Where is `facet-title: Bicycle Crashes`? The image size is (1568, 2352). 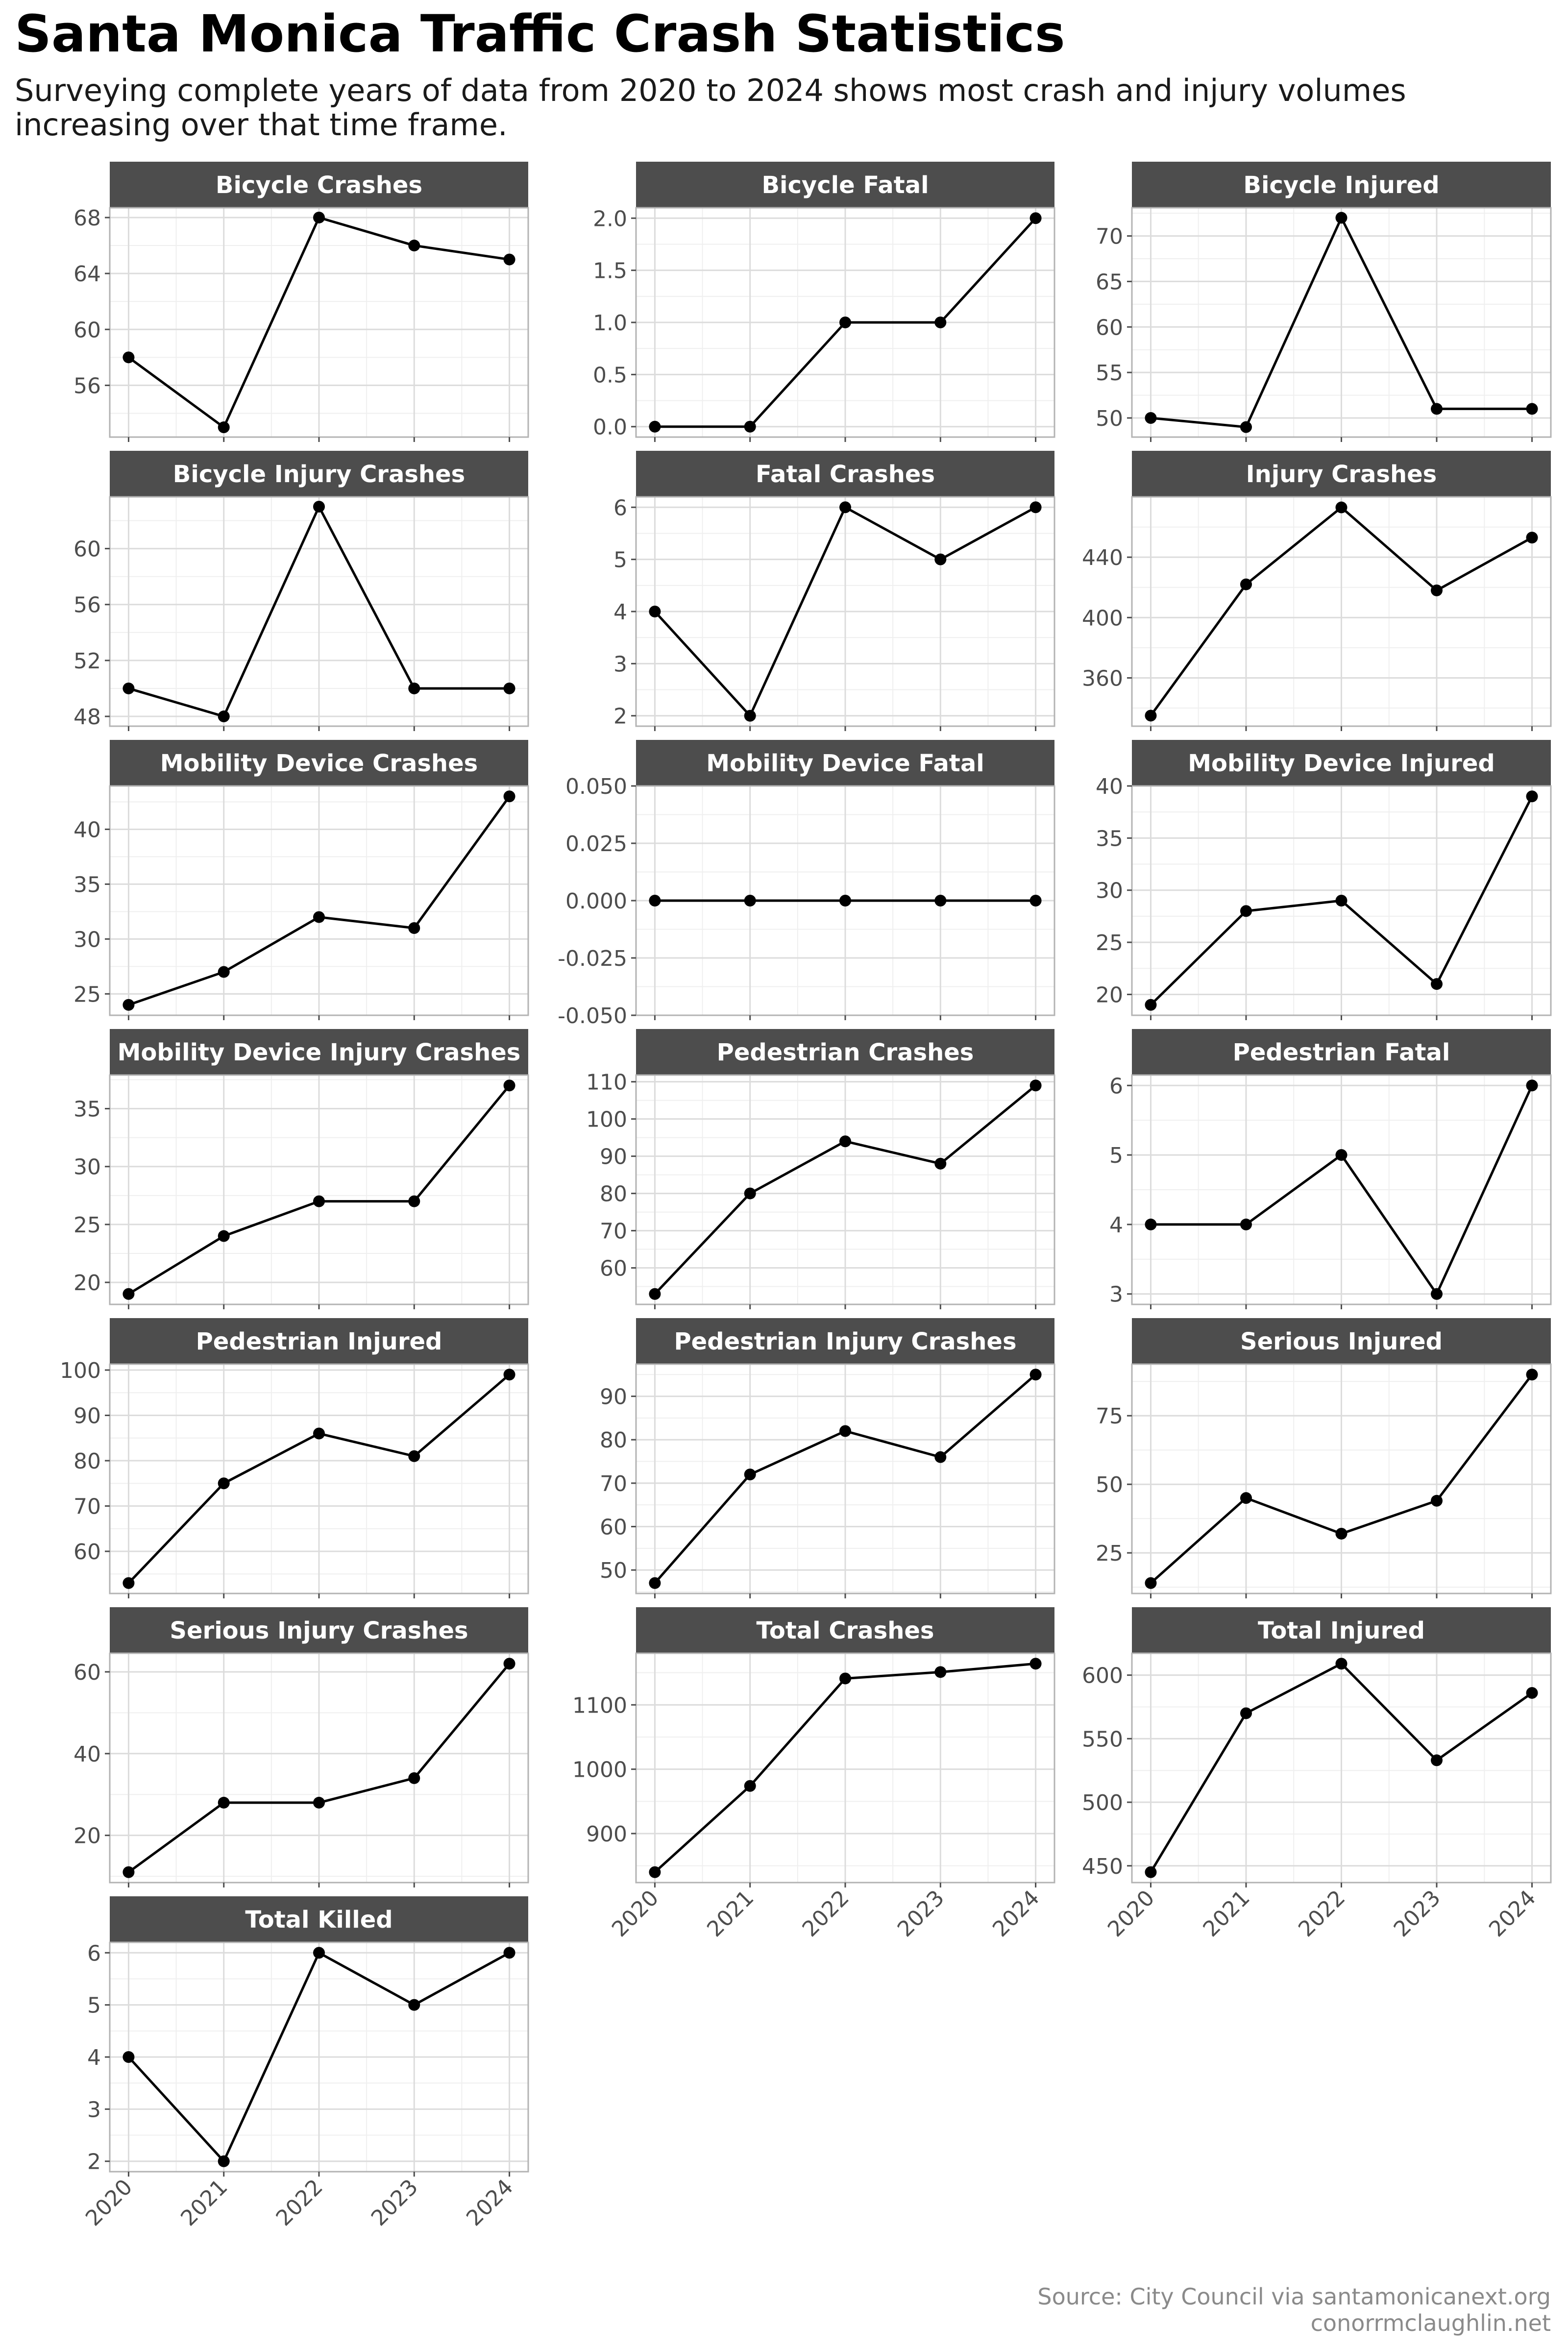
facet-title: Bicycle Crashes is located at coordinates (319, 185).